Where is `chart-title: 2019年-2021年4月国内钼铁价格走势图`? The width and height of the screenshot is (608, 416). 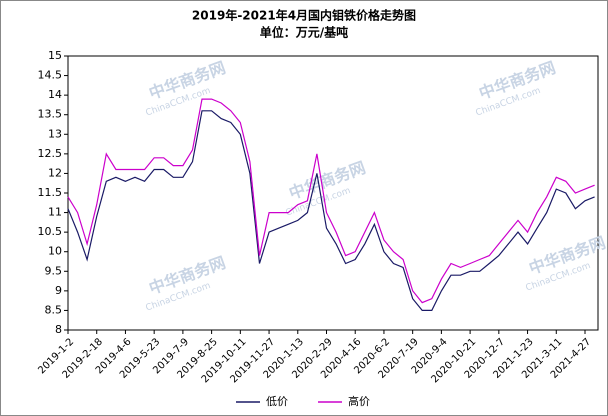 chart-title: 2019年-2021年4月国内钼铁价格走势图 is located at coordinates (304, 15).